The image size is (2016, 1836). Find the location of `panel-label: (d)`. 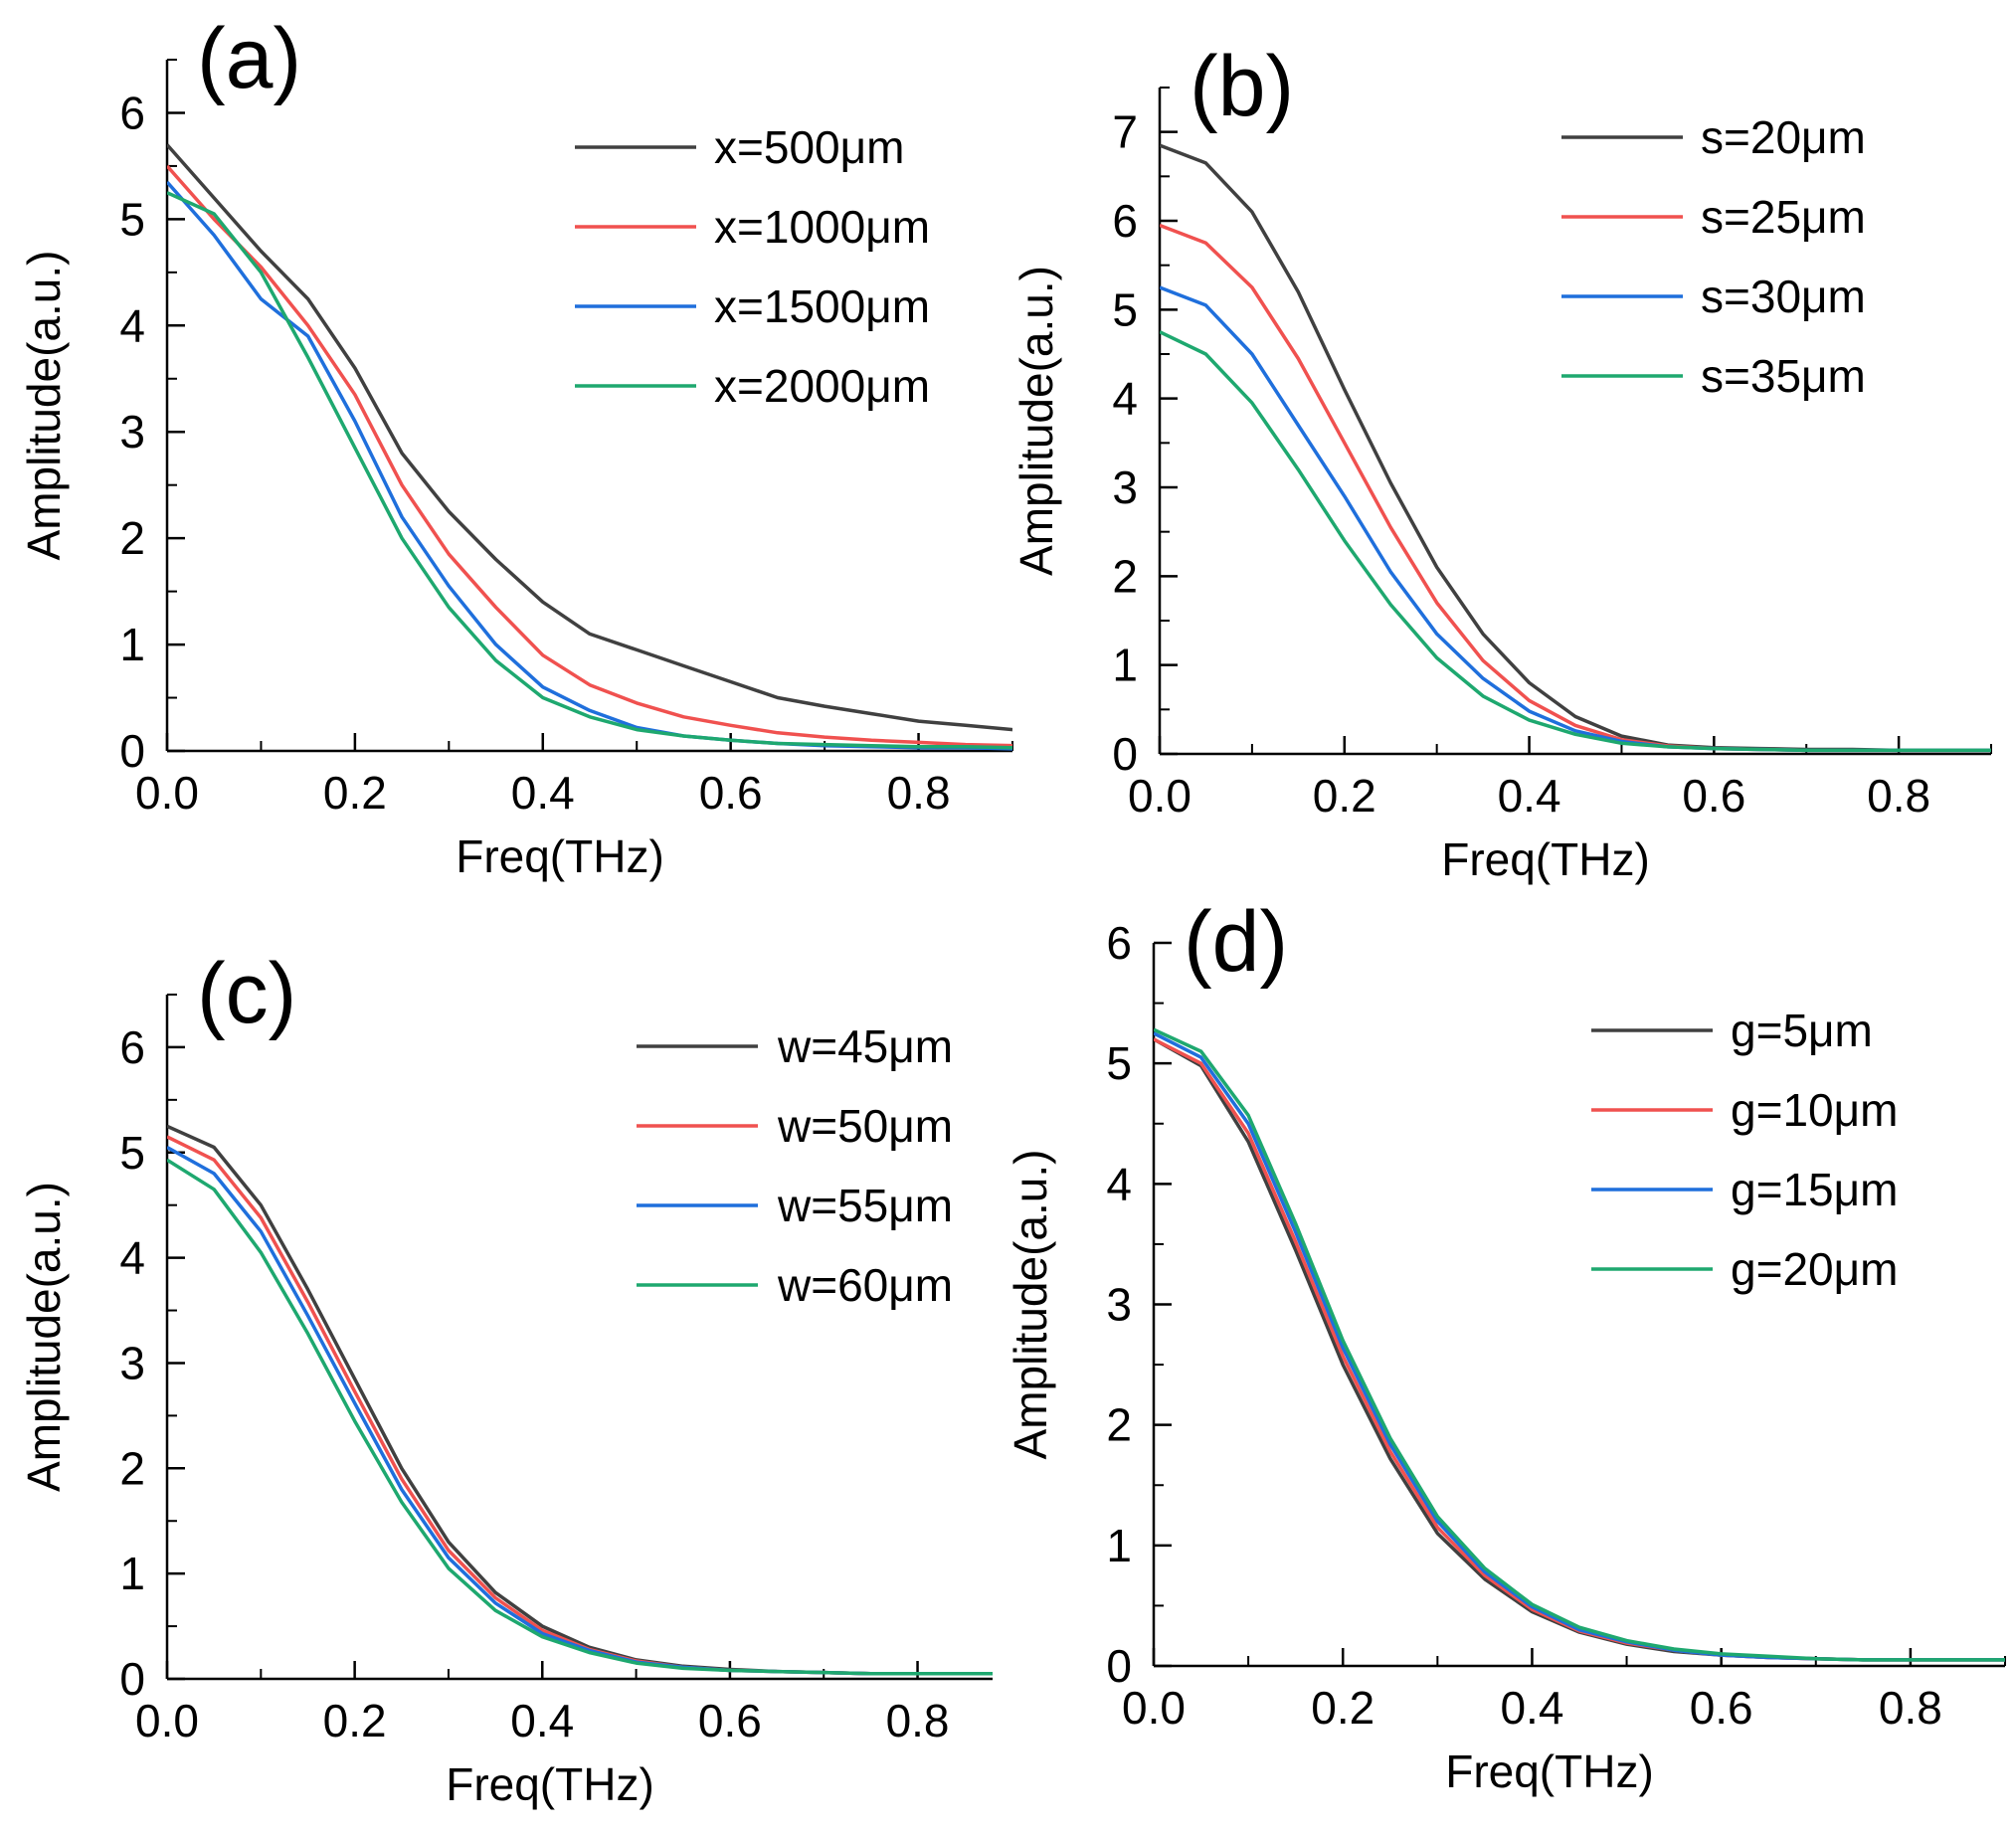

panel-label: (d) is located at coordinates (1236, 942).